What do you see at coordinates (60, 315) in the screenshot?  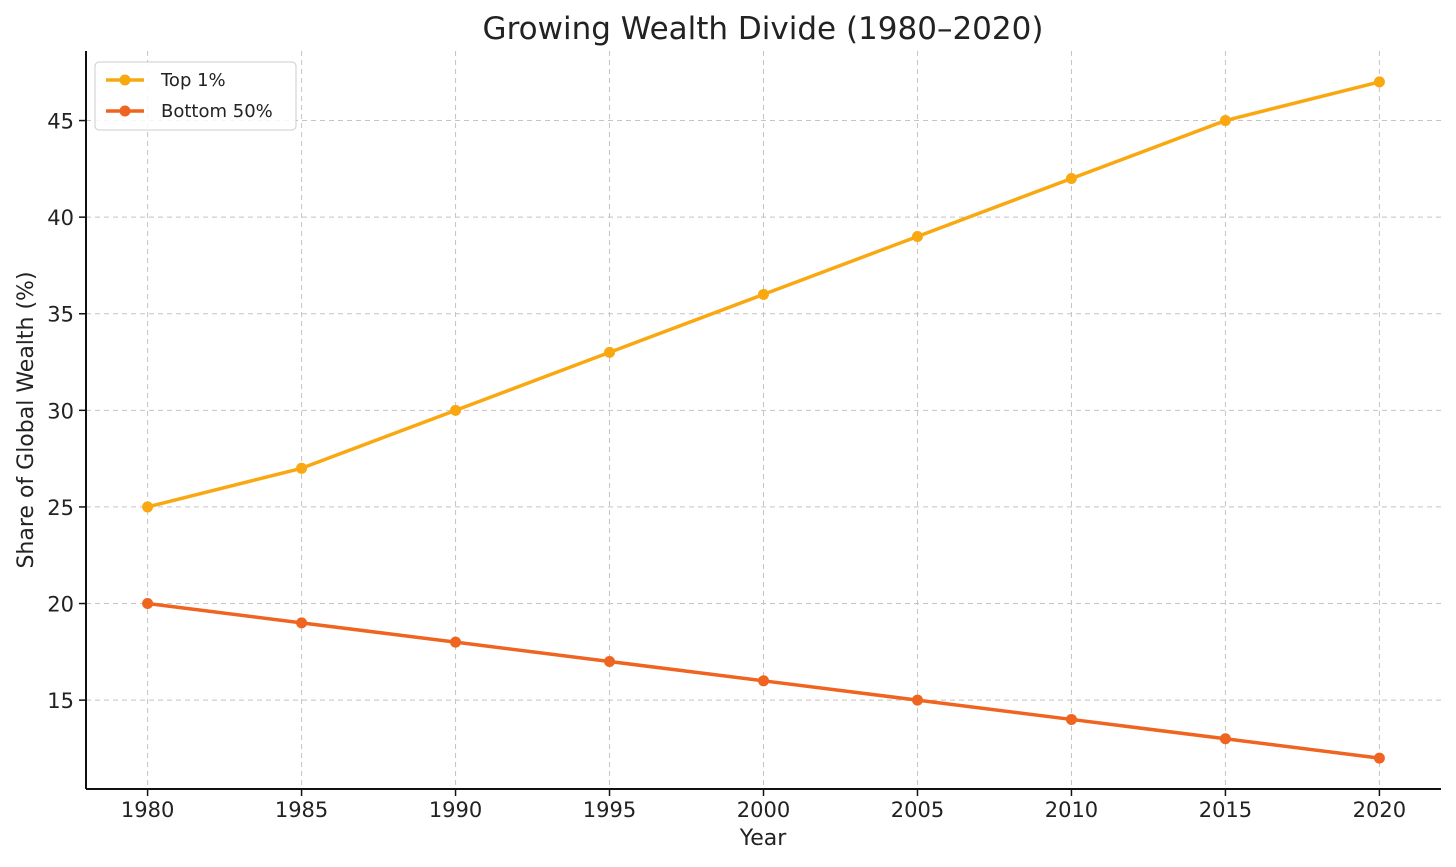 I see `y-tick-label: 35` at bounding box center [60, 315].